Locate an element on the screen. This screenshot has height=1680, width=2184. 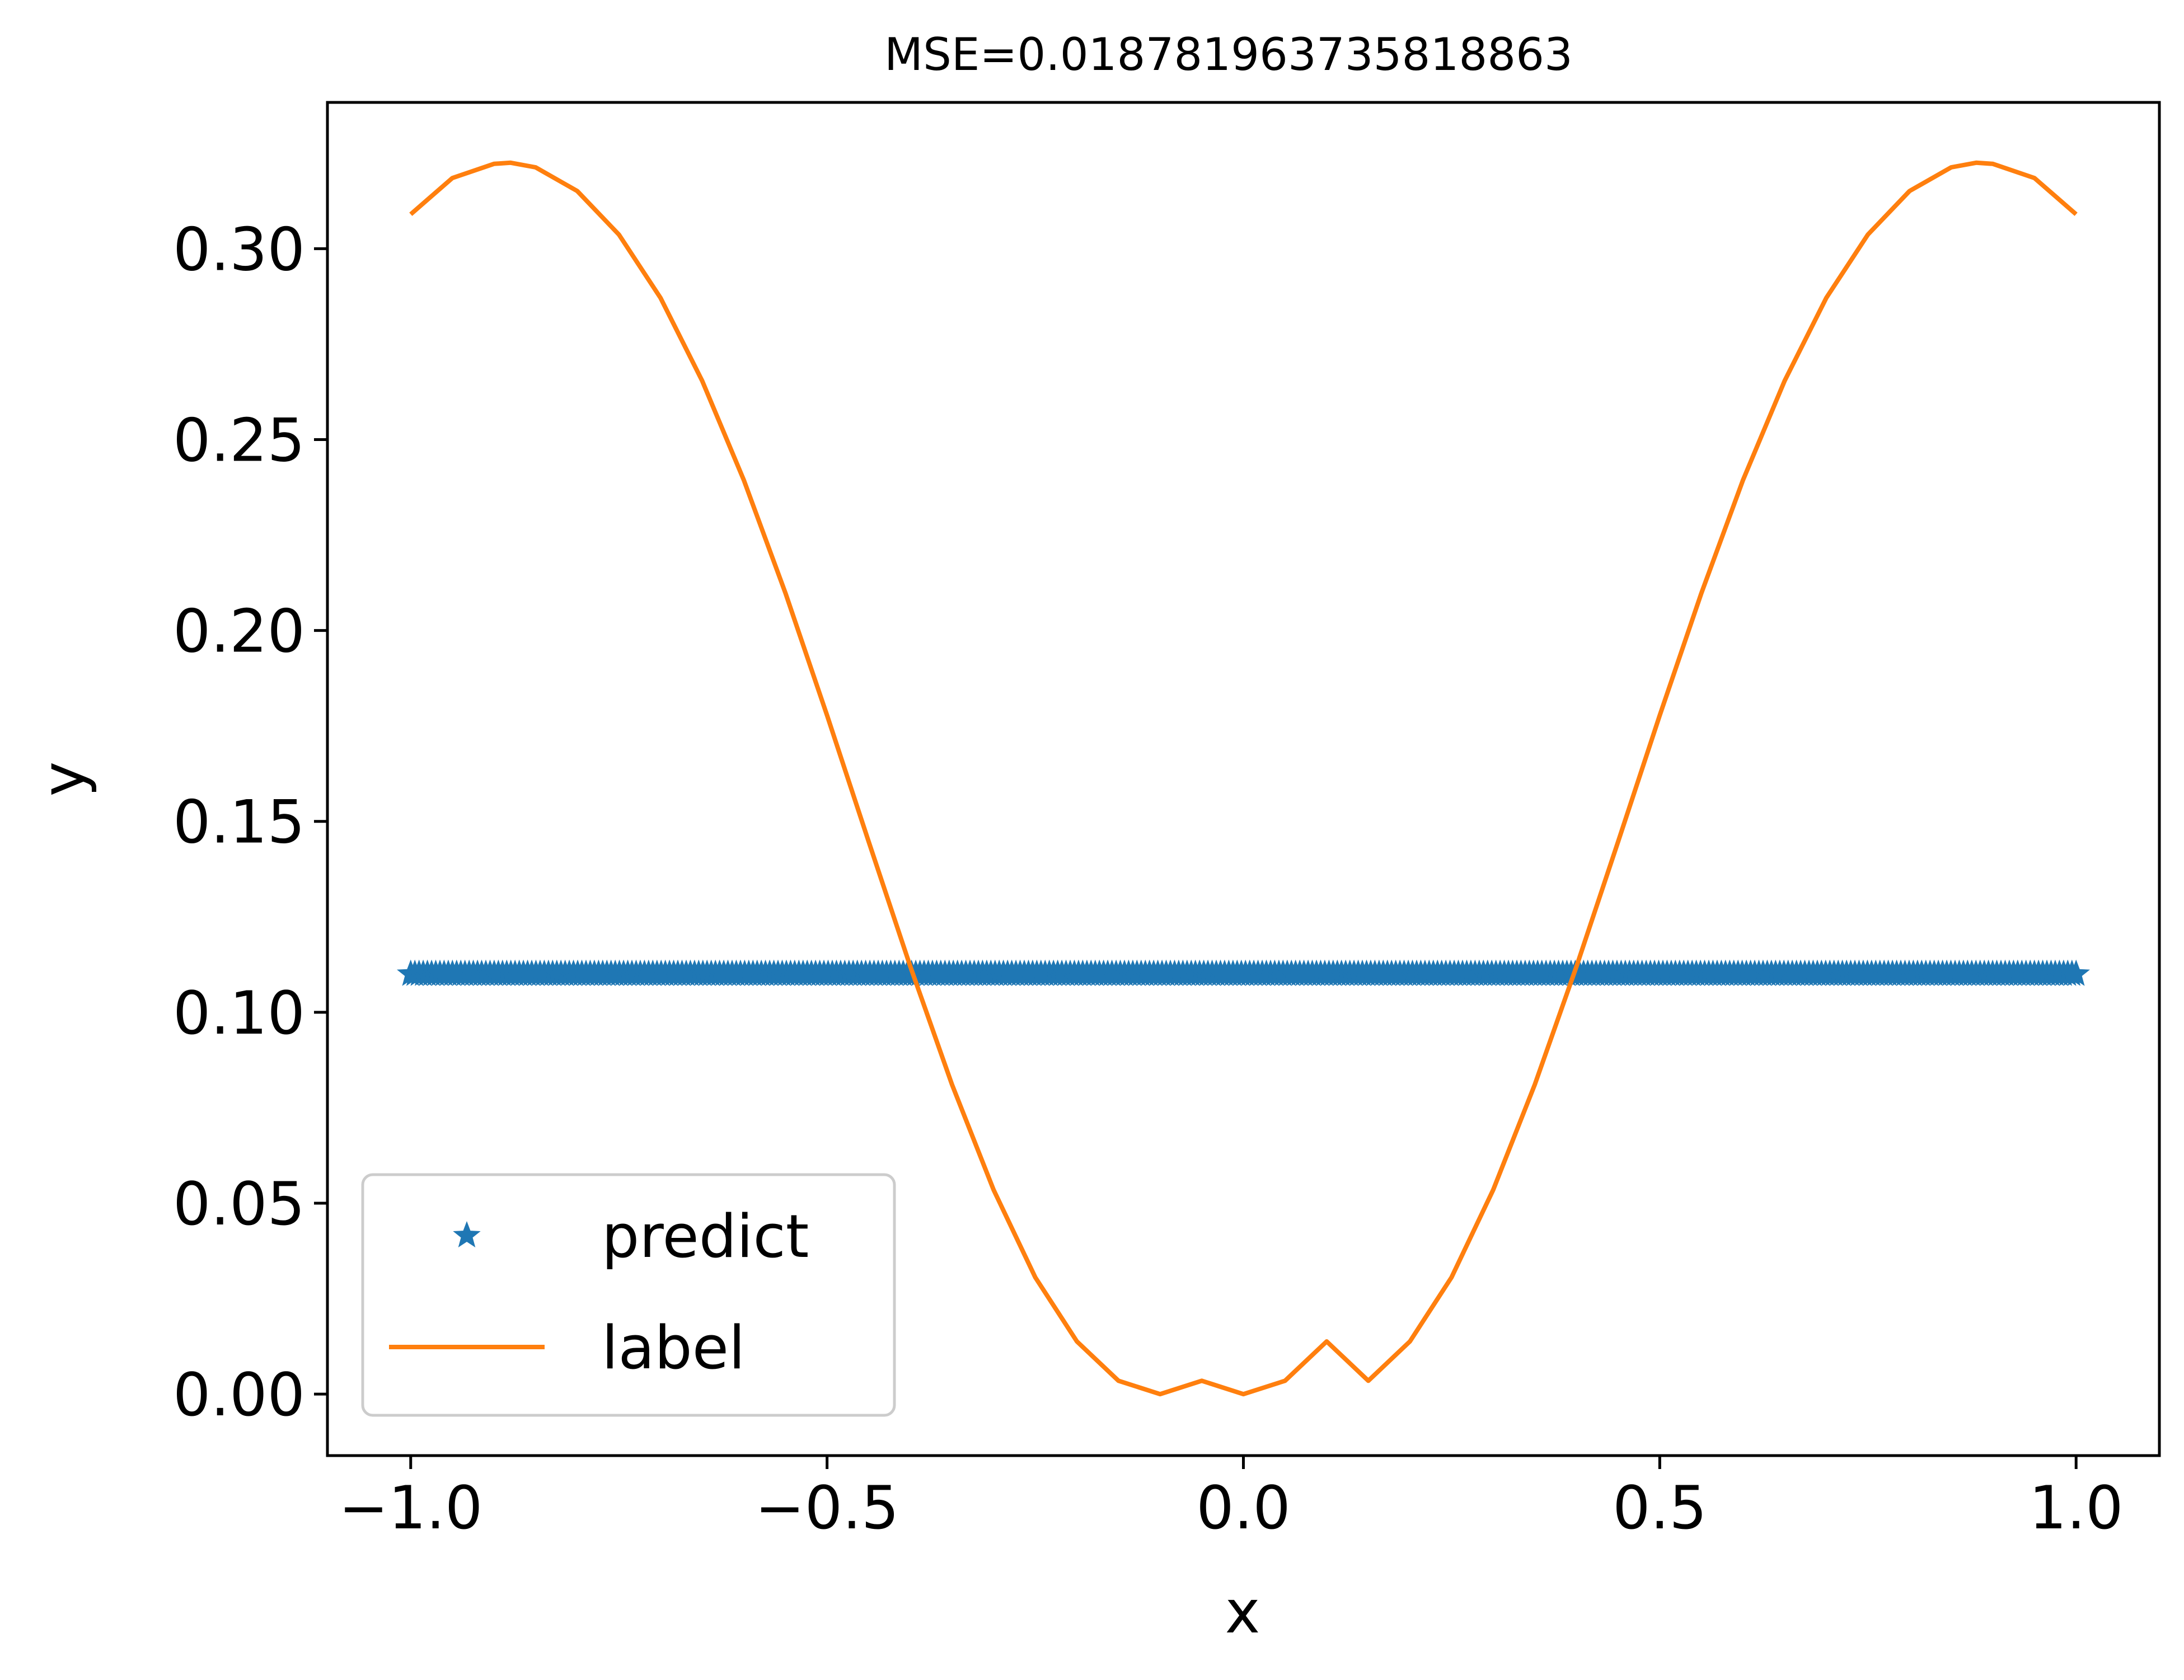
x-tick-label: 0.5 is located at coordinates (1660, 1508).